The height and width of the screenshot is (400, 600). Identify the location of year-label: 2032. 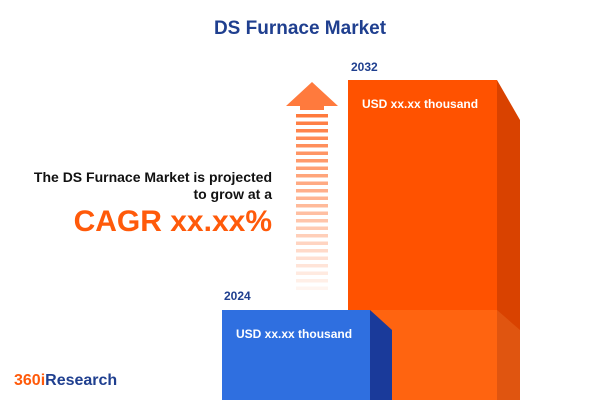
(364, 67).